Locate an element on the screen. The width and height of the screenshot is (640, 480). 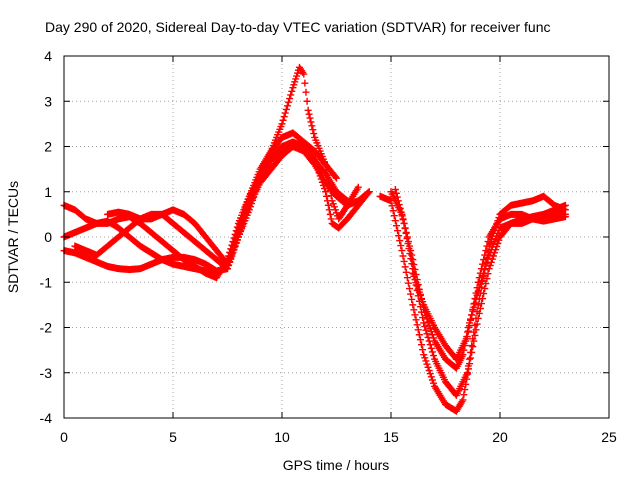
y-tick-label: -1 is located at coordinates (46, 282).